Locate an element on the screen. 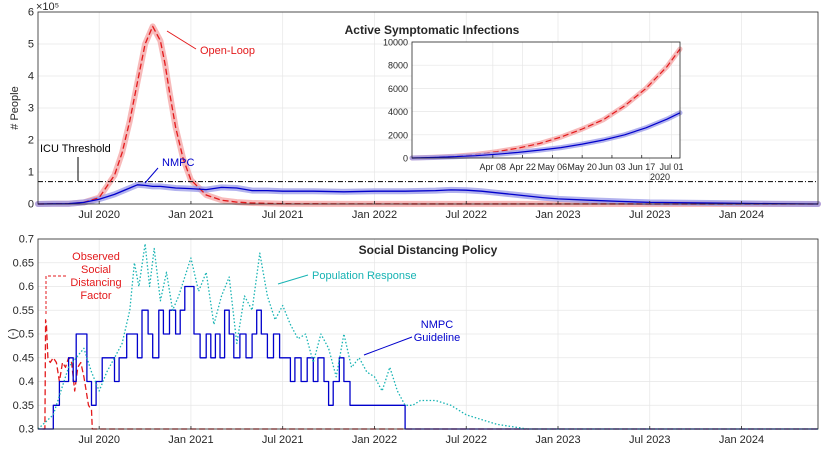 Image resolution: width=830 pixels, height=453 pixels. annot-observed-line-4: Factor is located at coordinates (96, 296).